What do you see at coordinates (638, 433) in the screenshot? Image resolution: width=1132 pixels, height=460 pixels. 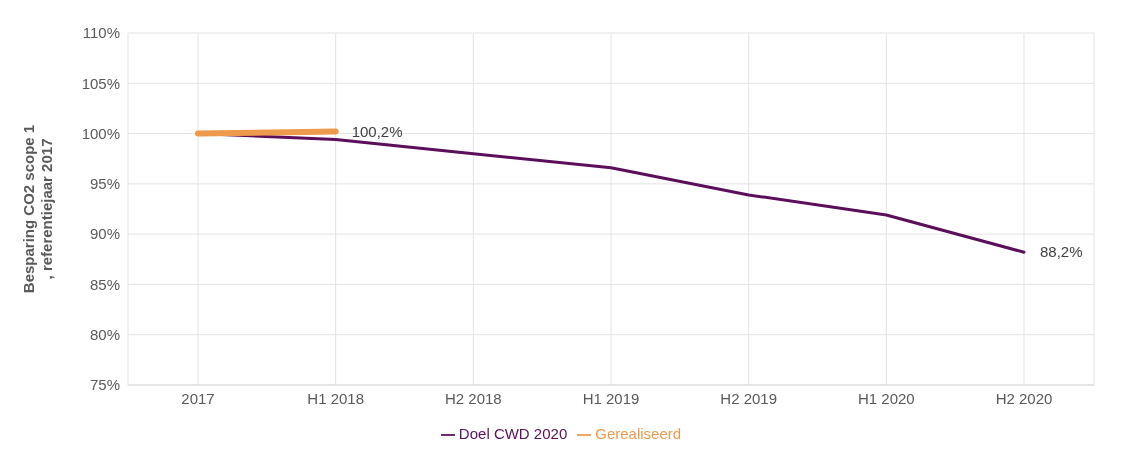 I see `legend-label: Gerealiseerd` at bounding box center [638, 433].